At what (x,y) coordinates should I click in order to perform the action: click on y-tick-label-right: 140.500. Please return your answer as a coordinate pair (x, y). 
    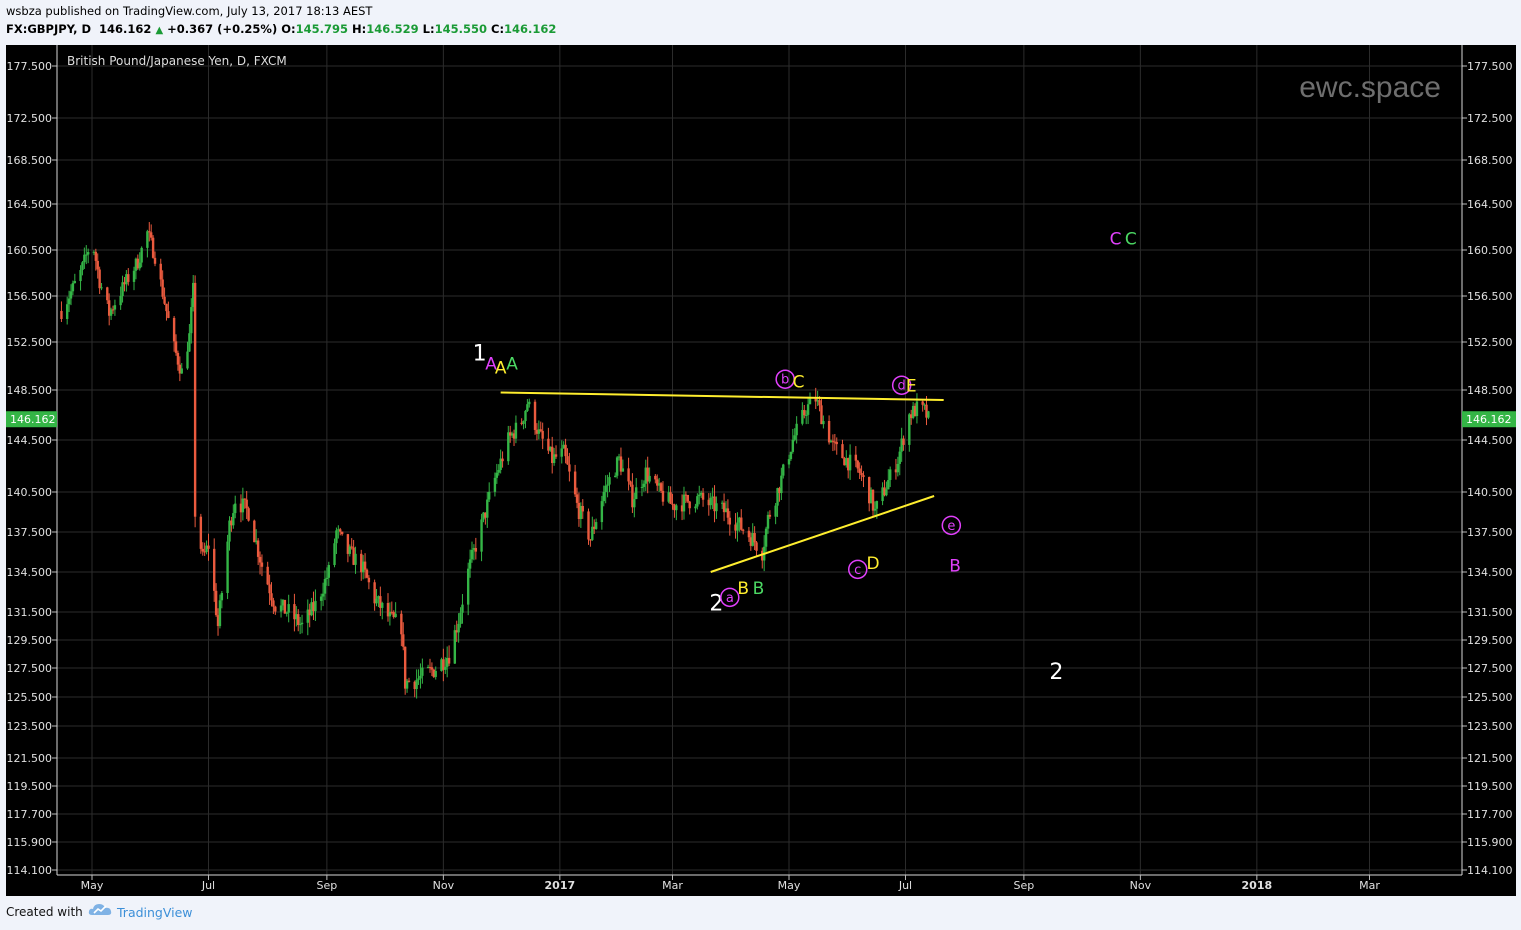
    Looking at the image, I should click on (1490, 492).